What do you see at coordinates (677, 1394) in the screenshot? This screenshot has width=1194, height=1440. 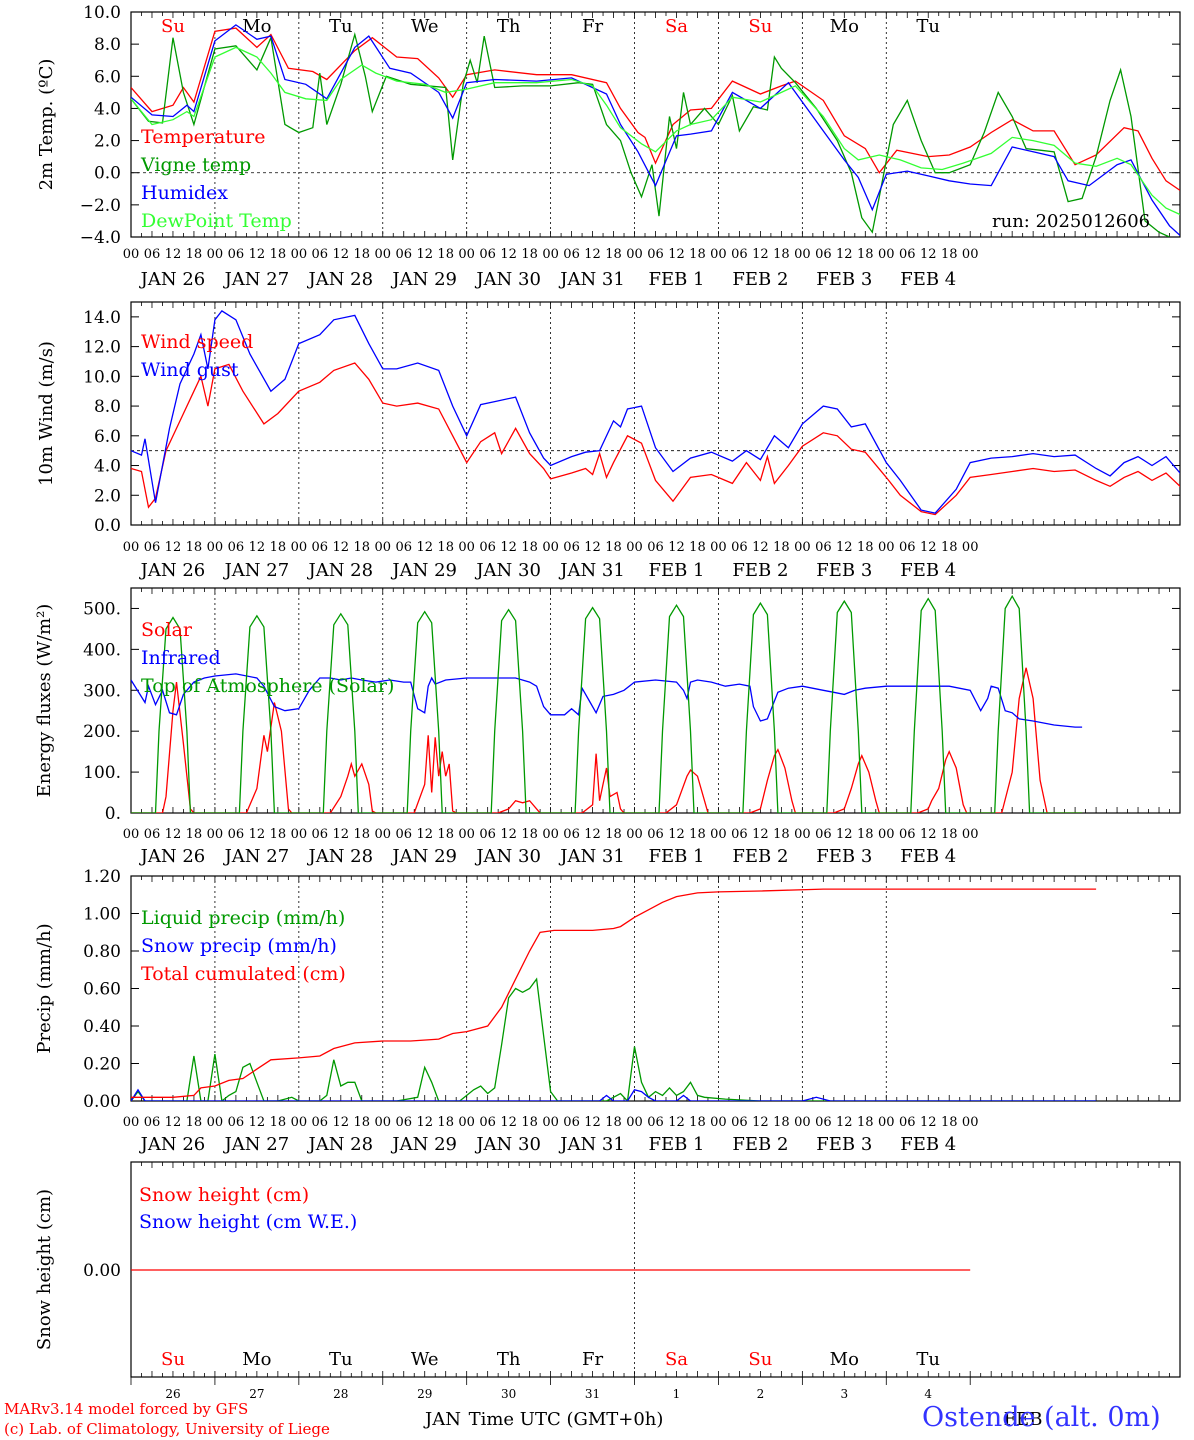 I see `day-number: 1` at bounding box center [677, 1394].